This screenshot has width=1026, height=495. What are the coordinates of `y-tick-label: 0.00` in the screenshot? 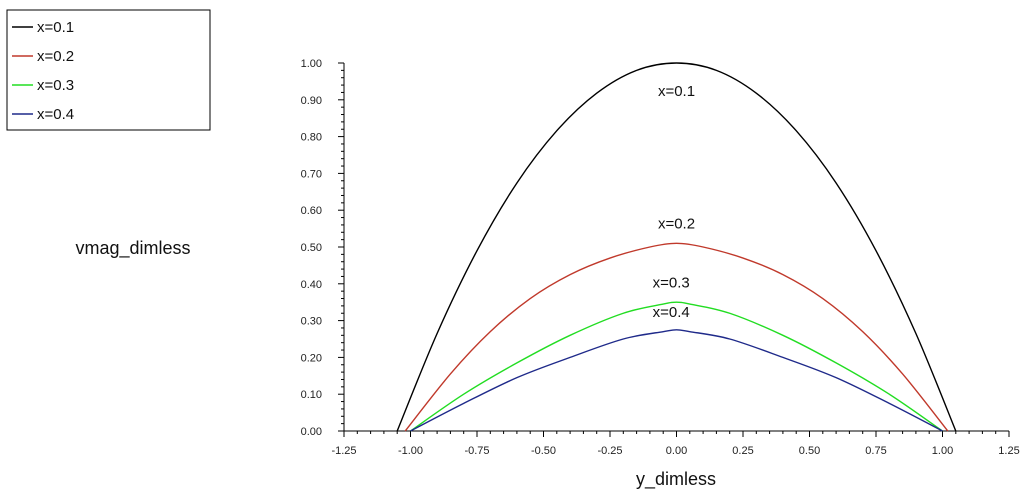 It's located at (311, 432).